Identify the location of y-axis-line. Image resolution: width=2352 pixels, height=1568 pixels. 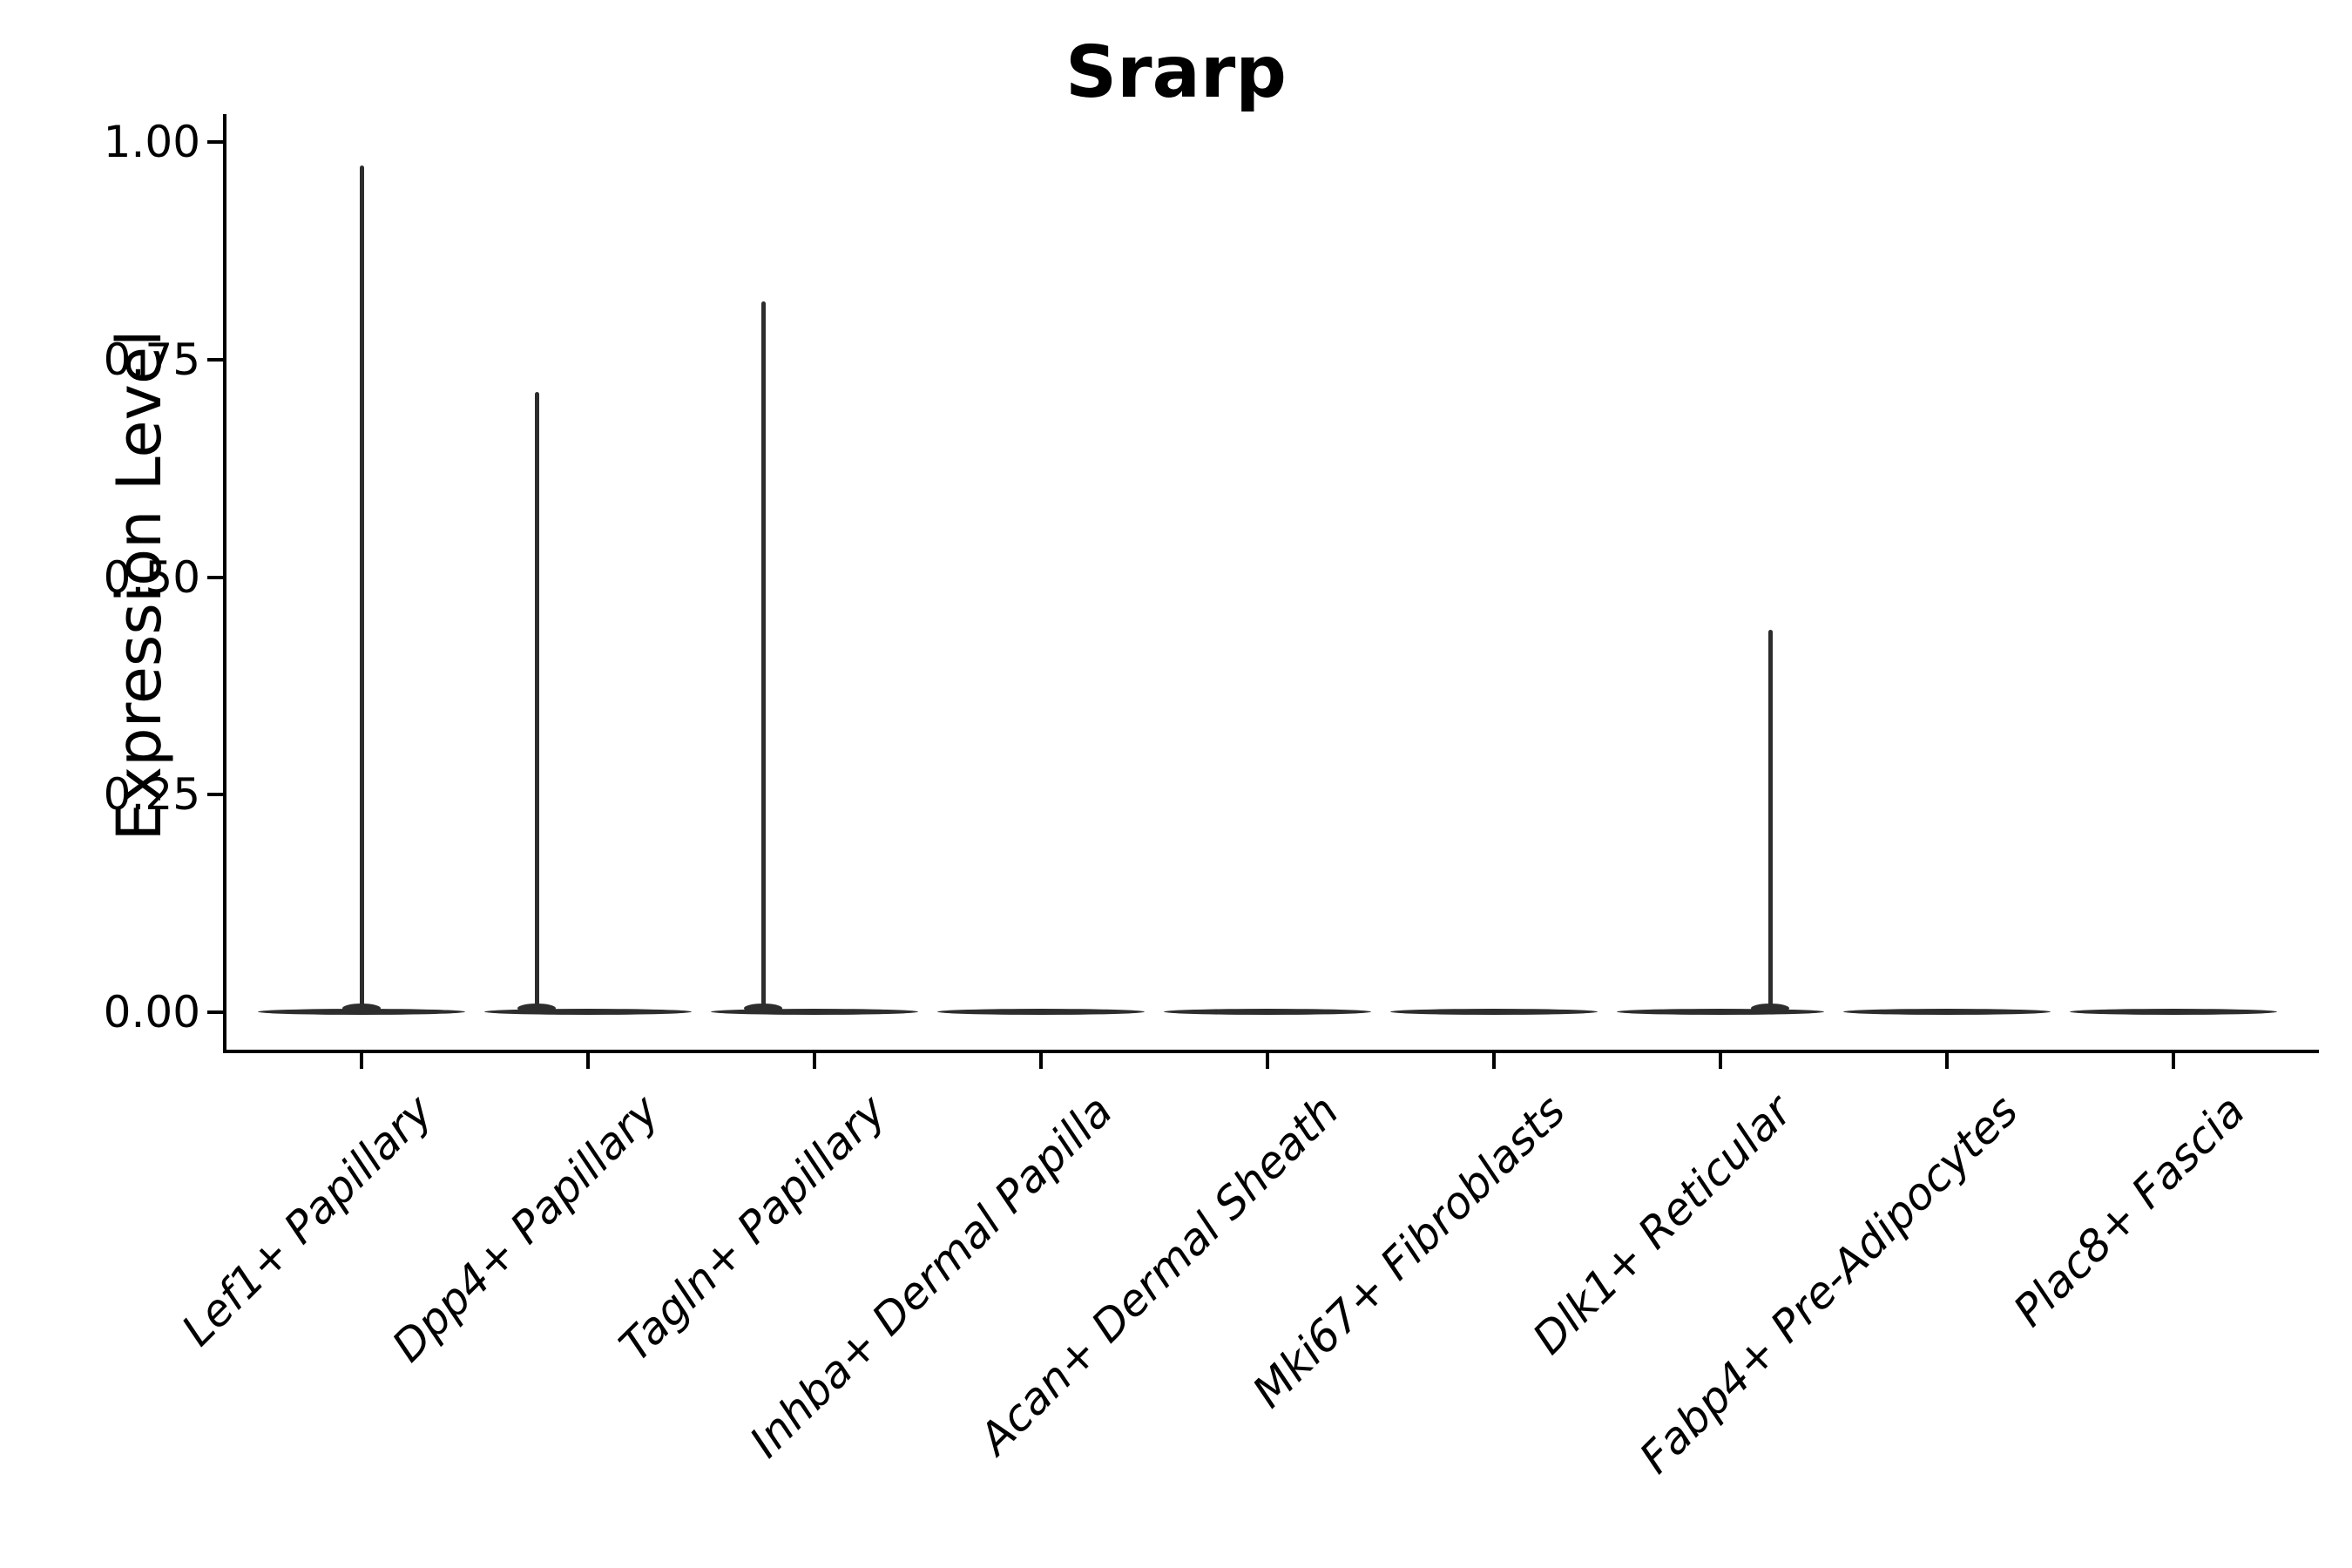
(225, 583).